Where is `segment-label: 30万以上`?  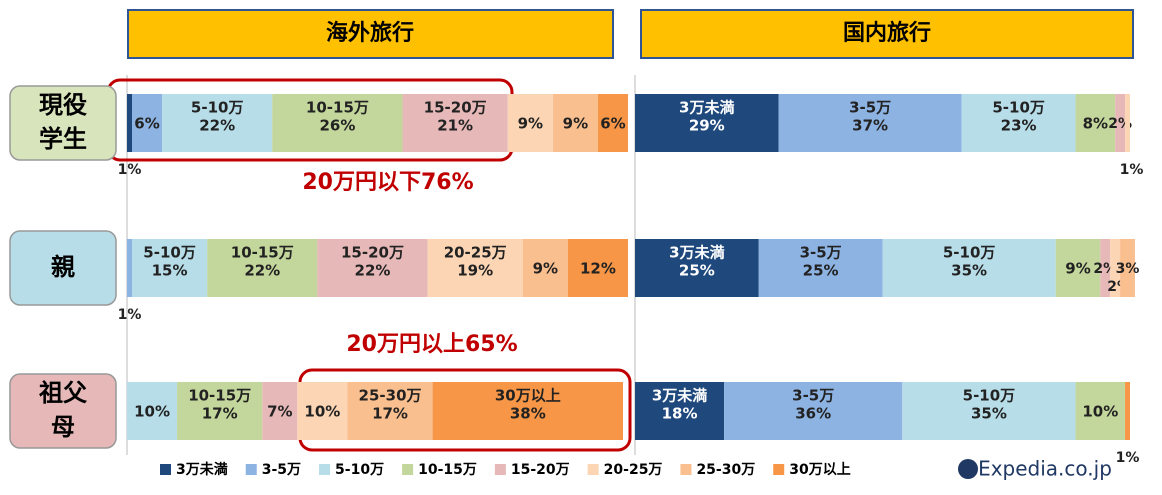
segment-label: 30万以上 is located at coordinates (528, 396).